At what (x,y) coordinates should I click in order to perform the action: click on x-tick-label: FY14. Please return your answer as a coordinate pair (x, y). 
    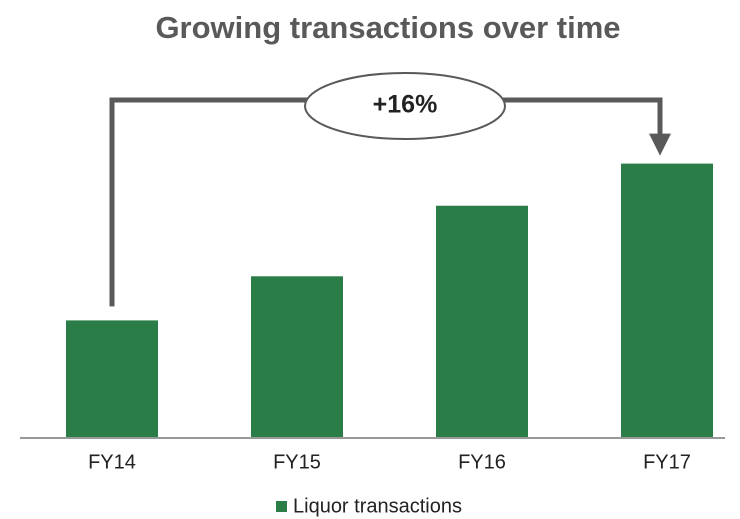
    Looking at the image, I should click on (112, 462).